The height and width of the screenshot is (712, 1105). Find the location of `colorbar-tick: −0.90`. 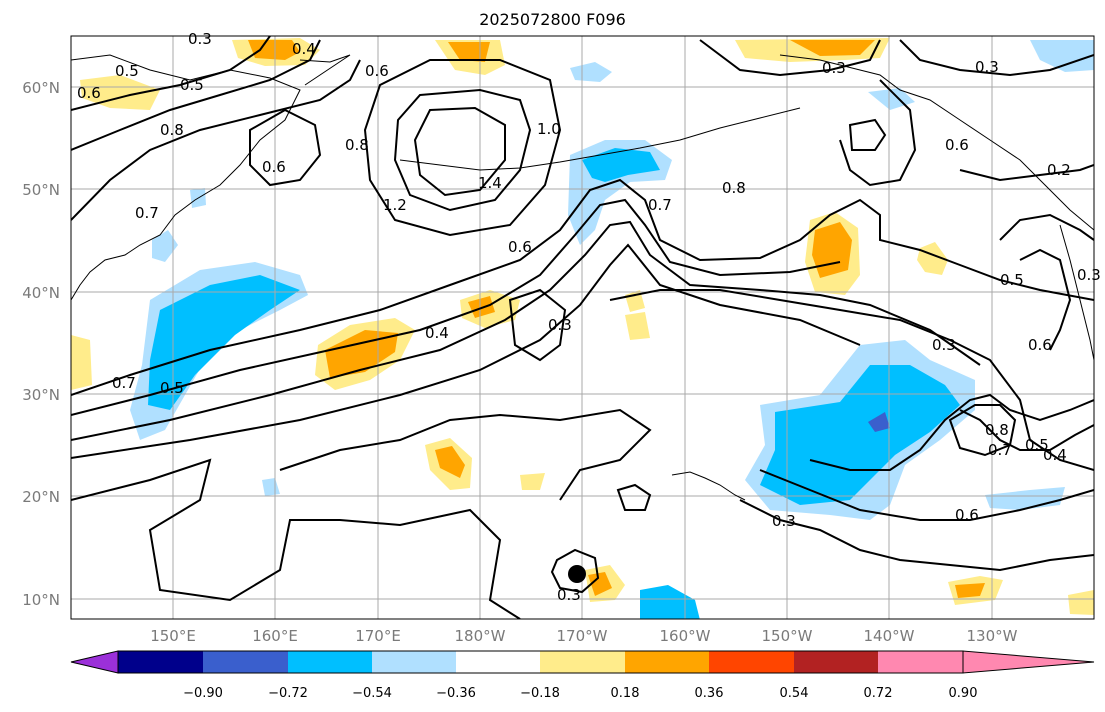

colorbar-tick: −0.90 is located at coordinates (203, 693).